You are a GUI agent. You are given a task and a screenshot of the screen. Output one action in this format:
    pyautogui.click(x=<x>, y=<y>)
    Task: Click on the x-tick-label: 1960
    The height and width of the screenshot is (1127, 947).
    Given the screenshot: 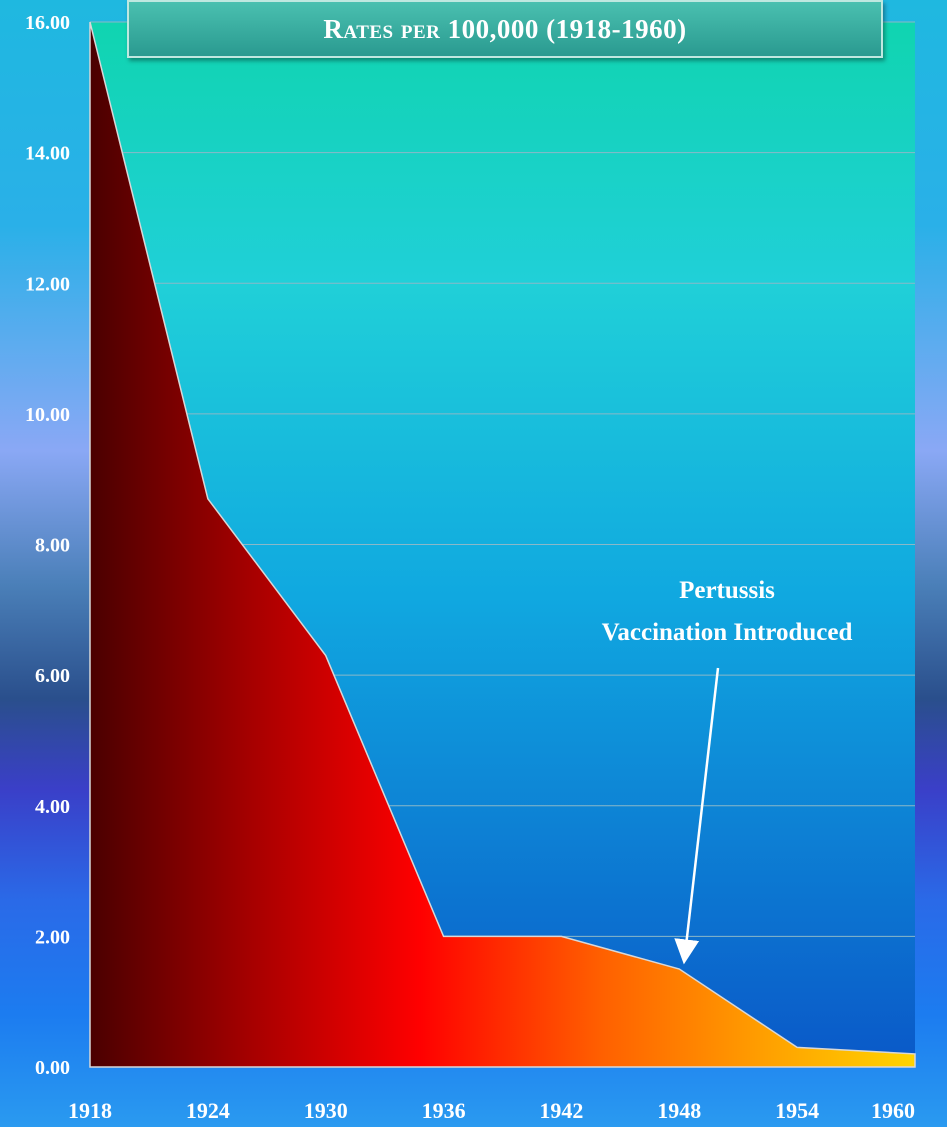 What is the action you would take?
    pyautogui.click(x=893, y=1110)
    